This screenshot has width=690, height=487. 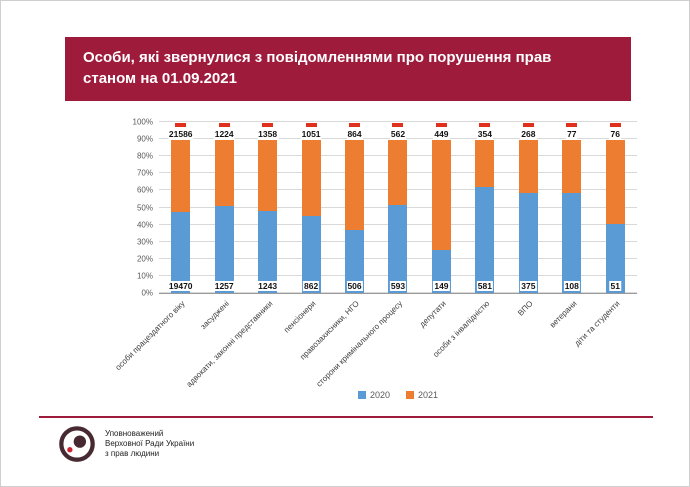 I want to click on value-label-2020: 593, so click(x=398, y=286).